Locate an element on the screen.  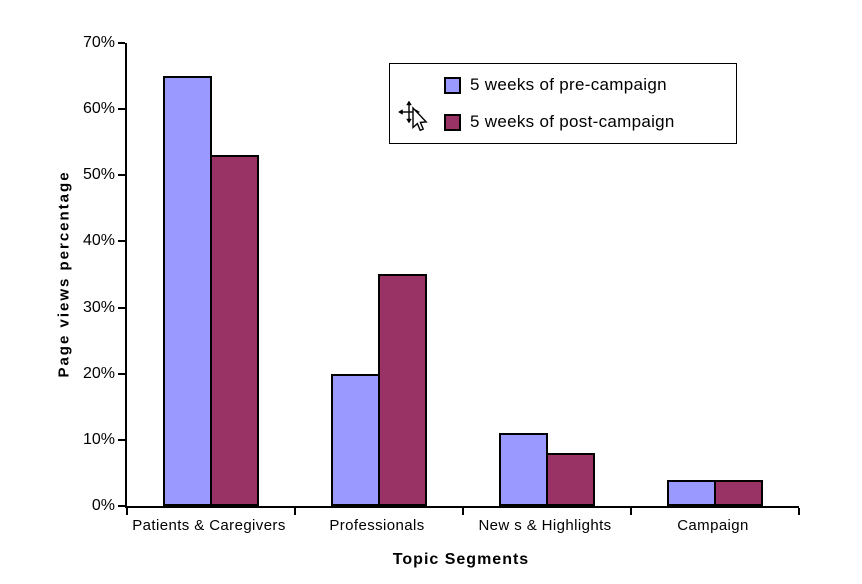
x-category-label: Professionals is located at coordinates (377, 525).